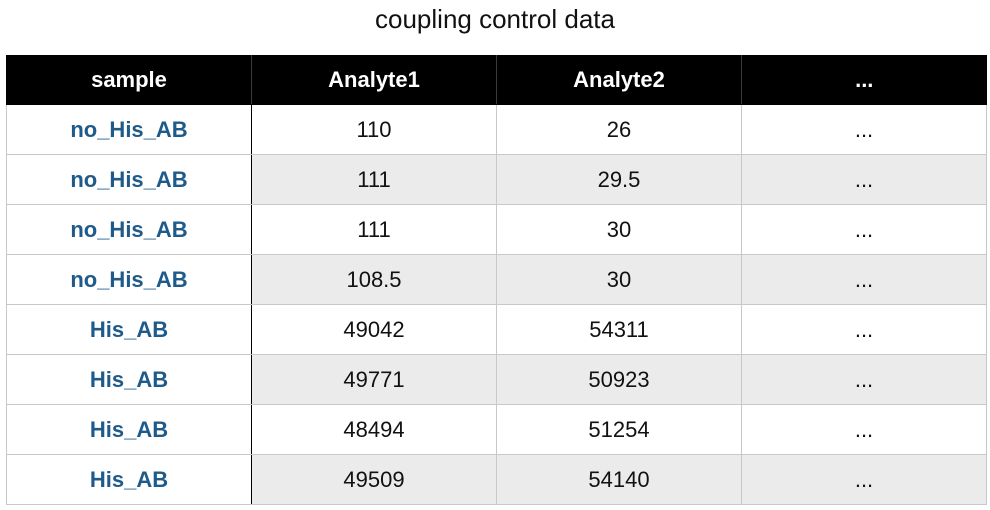 The height and width of the screenshot is (510, 990). What do you see at coordinates (374, 479) in the screenshot?
I see `analyte1-cell: 49509` at bounding box center [374, 479].